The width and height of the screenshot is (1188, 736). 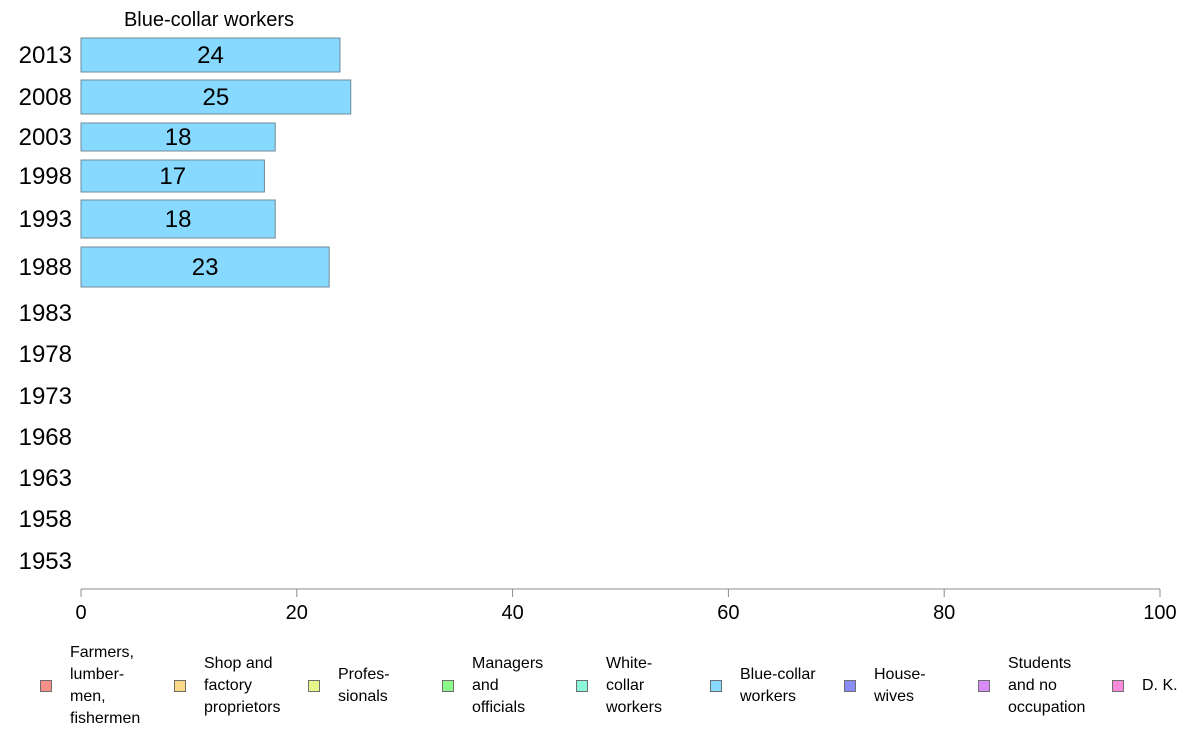 I want to click on y-tick-label: 2008, so click(x=45, y=97).